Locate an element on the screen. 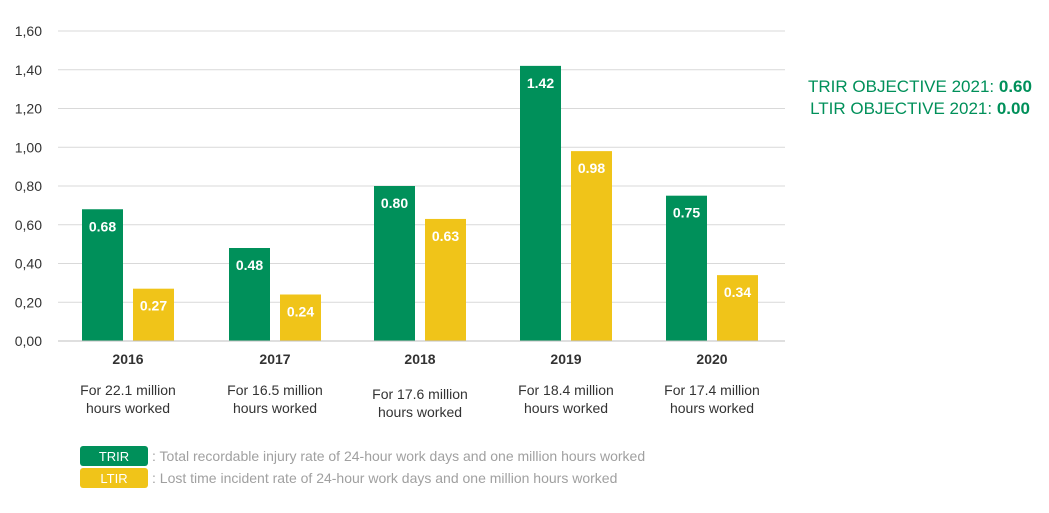 The width and height of the screenshot is (1049, 513). bar-value-label: 0.48 is located at coordinates (249, 265).